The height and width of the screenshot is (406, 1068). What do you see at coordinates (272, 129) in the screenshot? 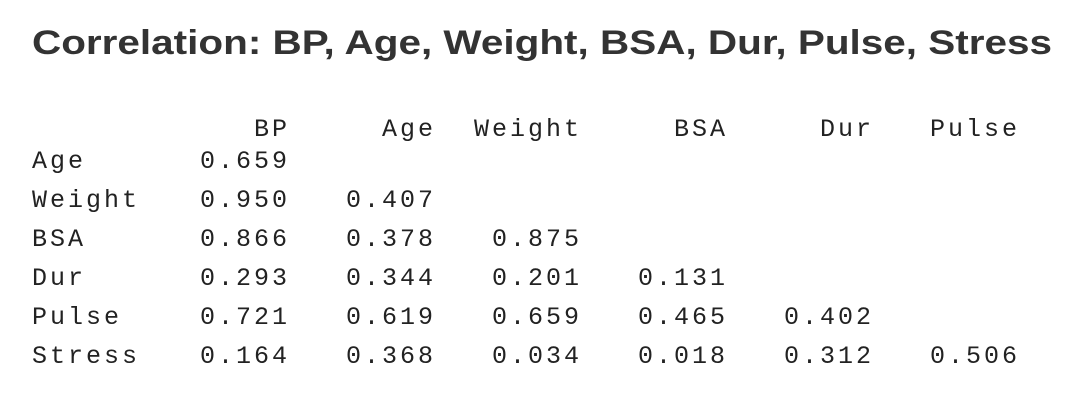
I see `column-header: BP` at bounding box center [272, 129].